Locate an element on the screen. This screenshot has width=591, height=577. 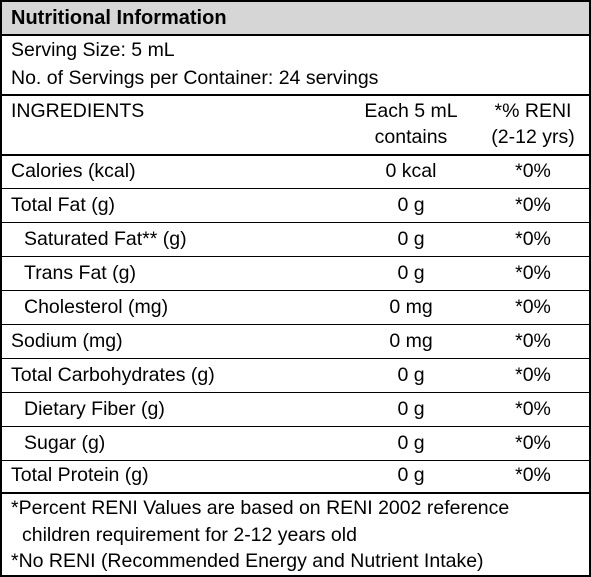
panel-title: Nutritional Information is located at coordinates (119, 18).